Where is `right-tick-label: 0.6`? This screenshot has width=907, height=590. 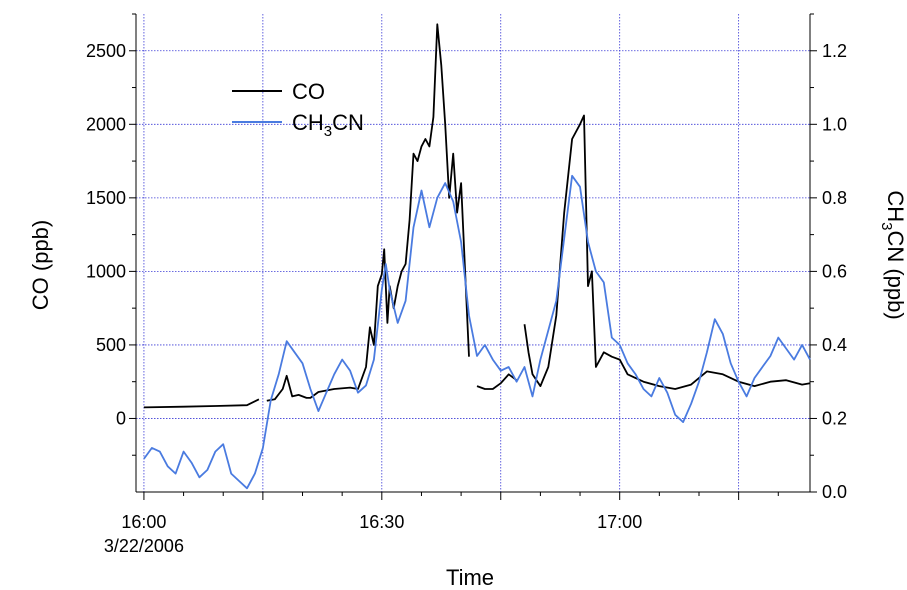
right-tick-label: 0.6 is located at coordinates (834, 271).